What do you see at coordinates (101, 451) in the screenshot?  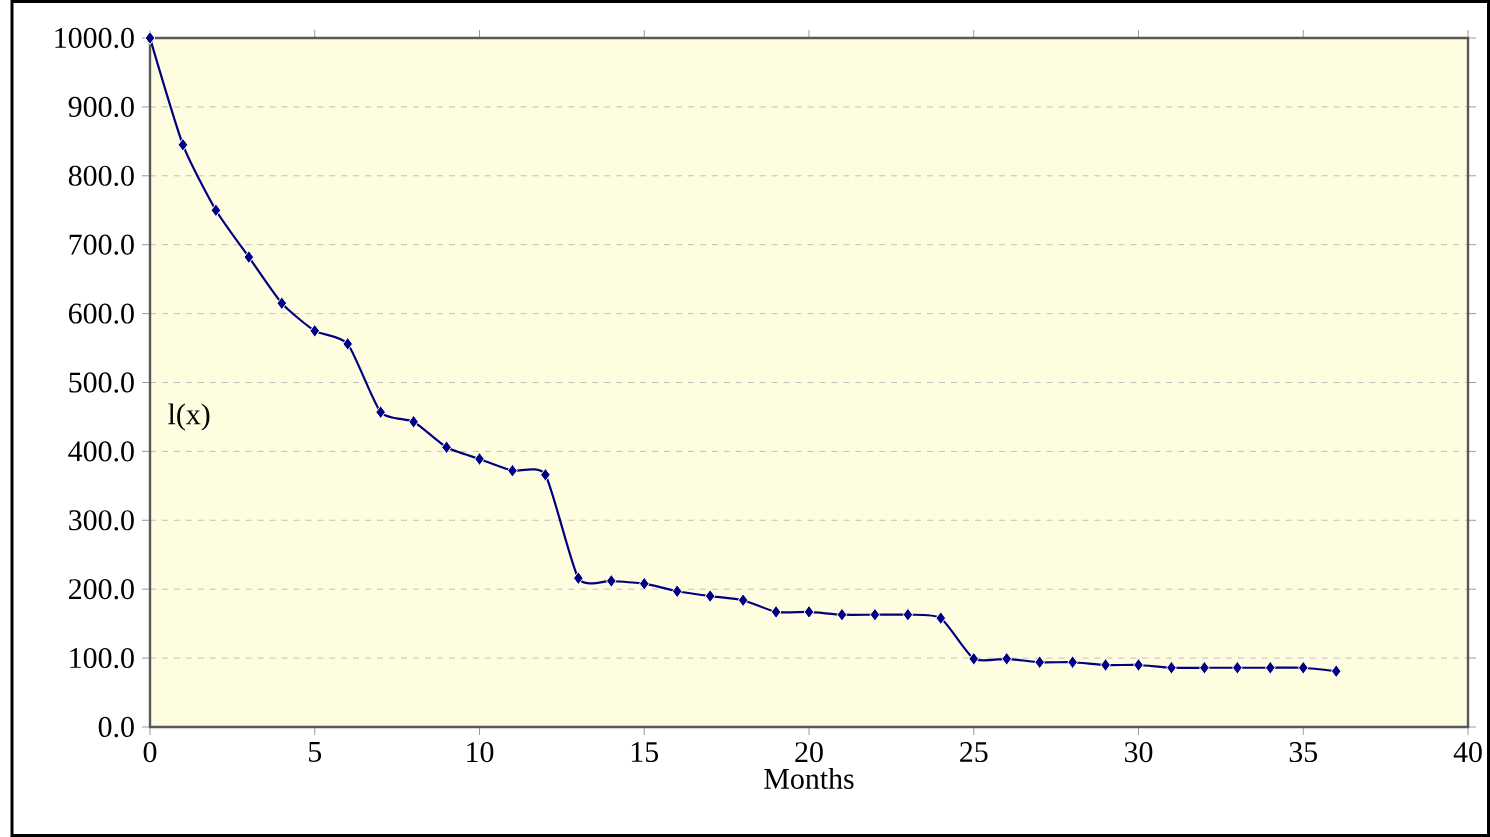 I see `y-tick-label: 400.0` at bounding box center [101, 451].